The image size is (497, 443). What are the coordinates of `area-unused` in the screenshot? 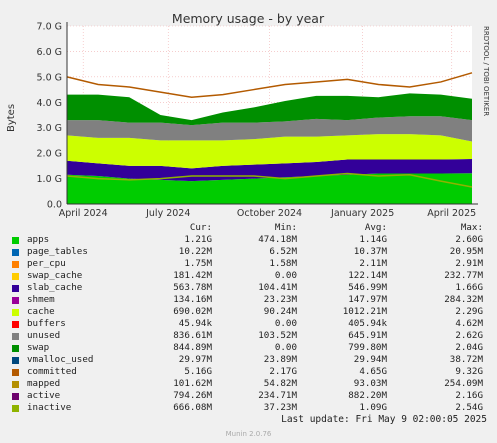 It's located at (269, 129).